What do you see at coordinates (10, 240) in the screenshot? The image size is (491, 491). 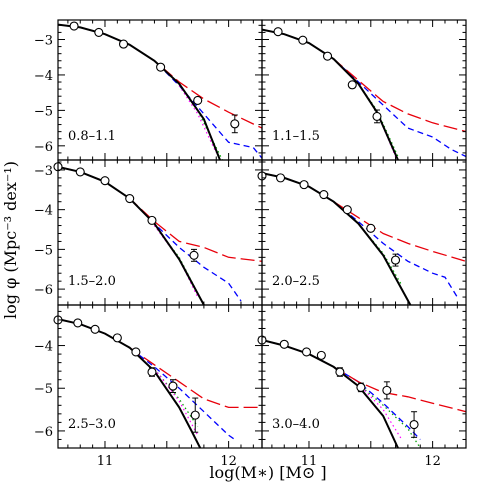 I see `y-axis-label: log φ (Mpc⁻³ dex⁻¹)` at bounding box center [10, 240].